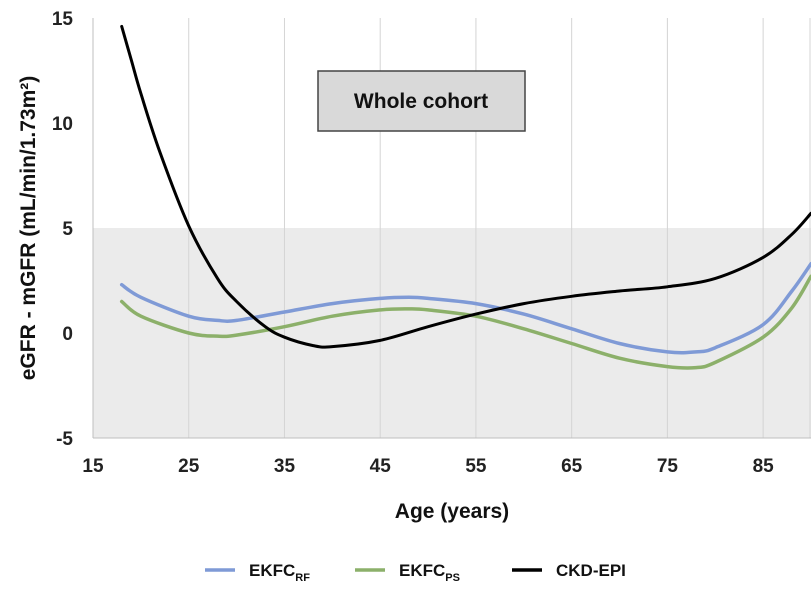 Image resolution: width=811 pixels, height=593 pixels. I want to click on ekfc-ps-line, so click(465, 322).